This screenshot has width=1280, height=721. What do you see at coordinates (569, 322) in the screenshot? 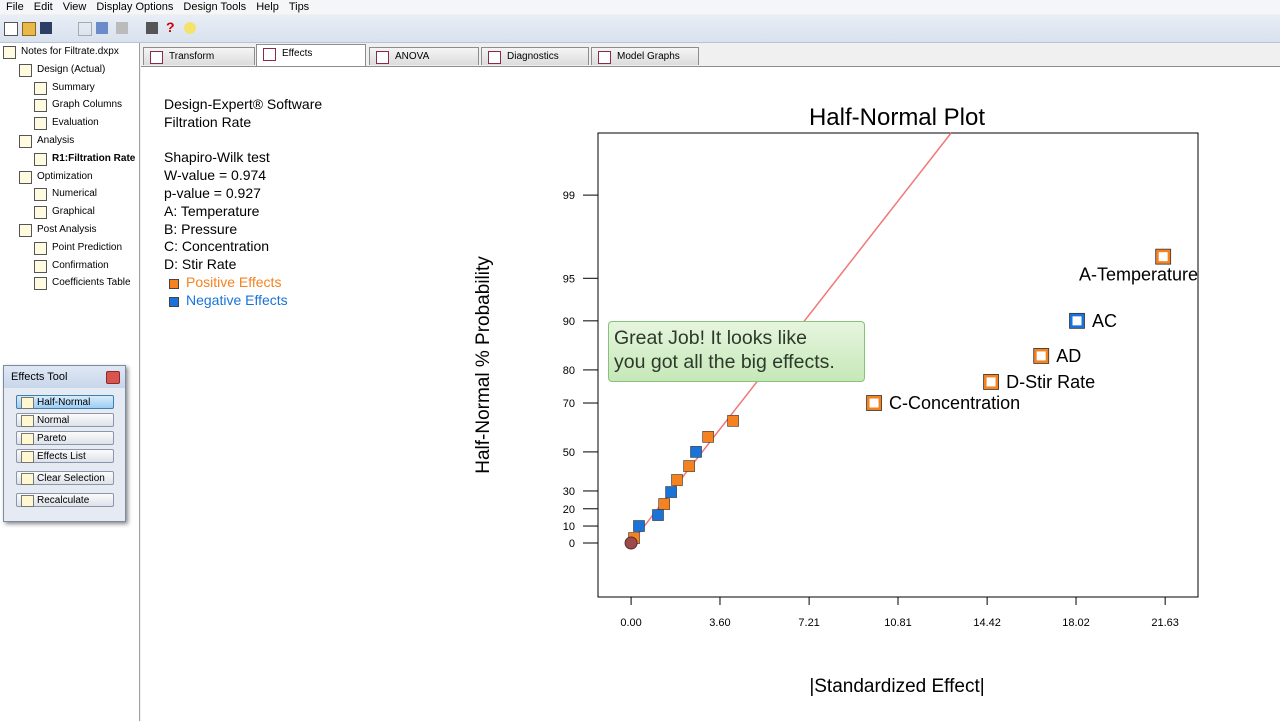
I see `y-tick-label: 90` at bounding box center [569, 322].